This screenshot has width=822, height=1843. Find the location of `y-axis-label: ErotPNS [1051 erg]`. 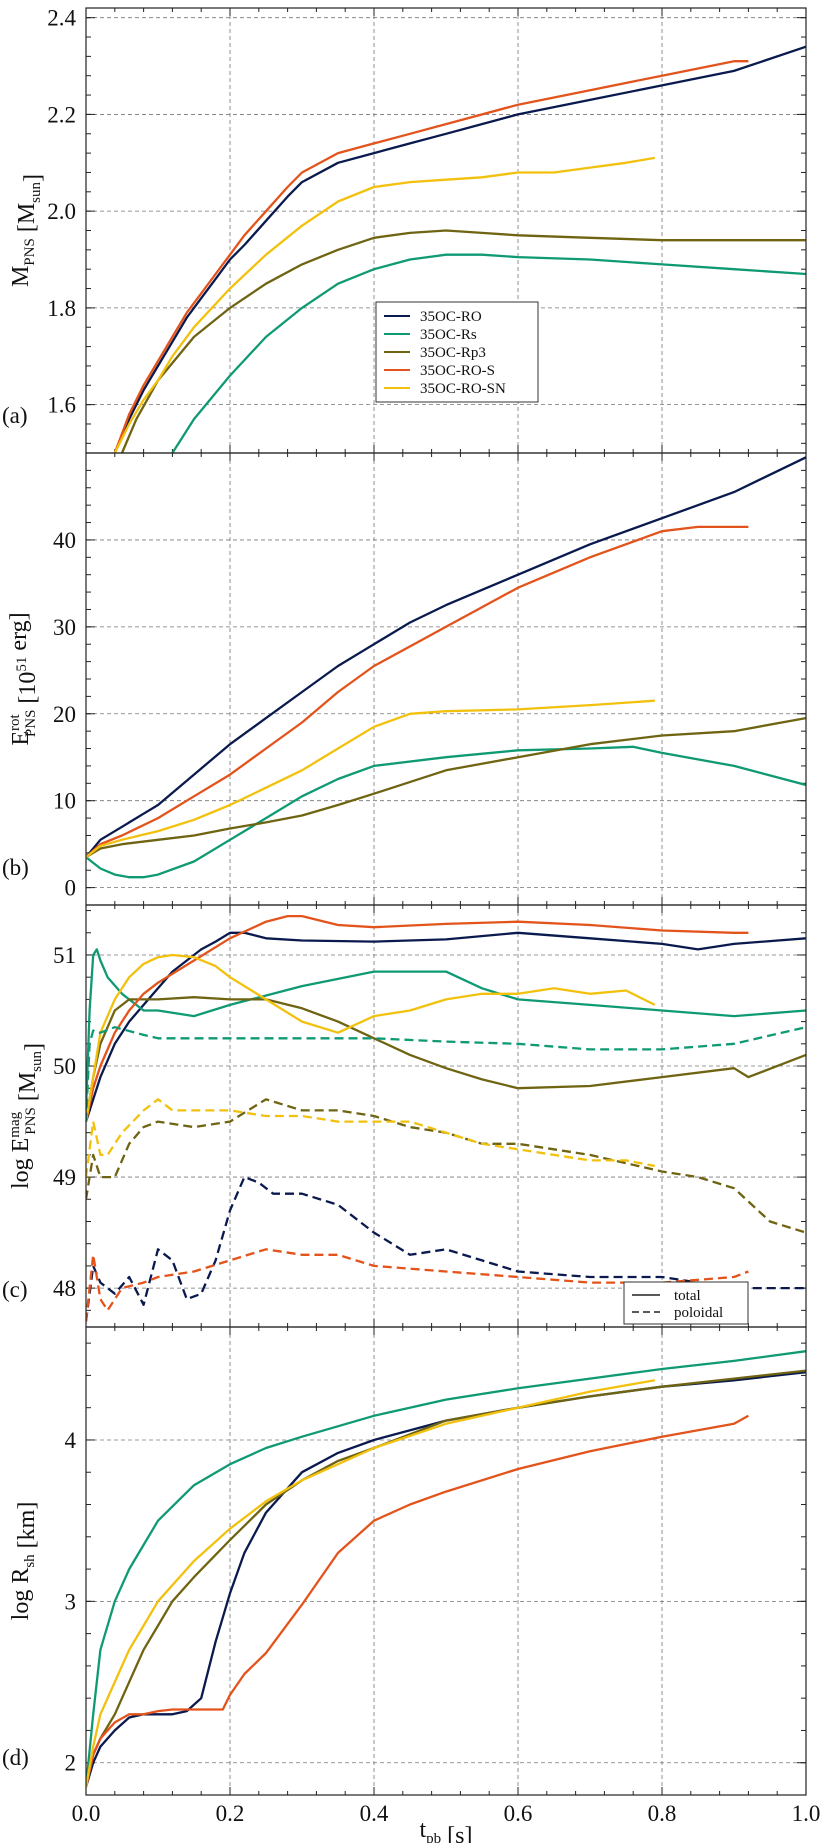

y-axis-label: ErotPNS [1051 erg] is located at coordinates (23, 678).